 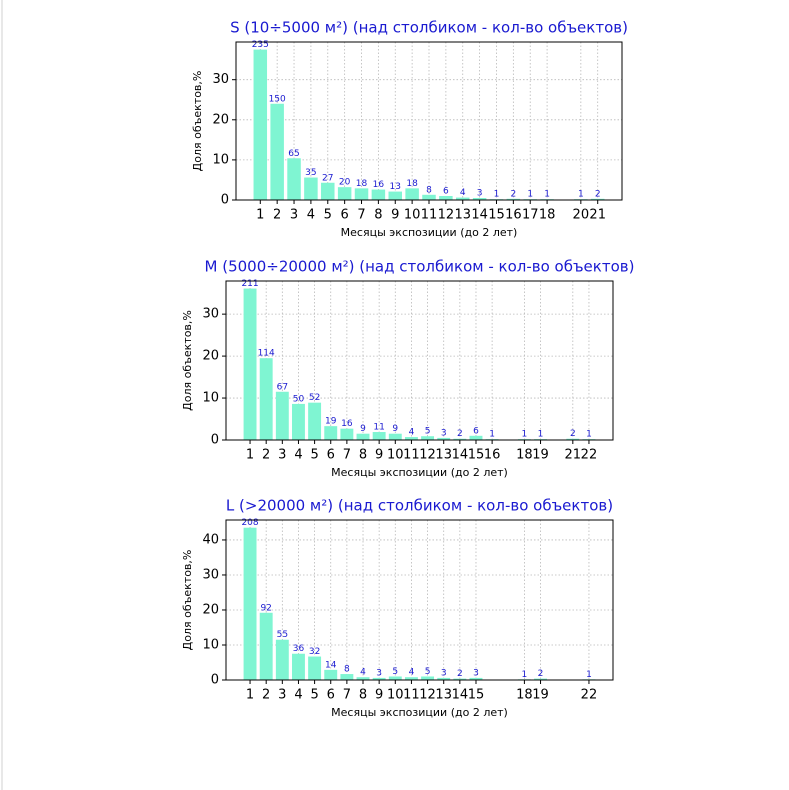 What do you see at coordinates (282, 695) in the screenshot?
I see `x-tick-label: 3` at bounding box center [282, 695].